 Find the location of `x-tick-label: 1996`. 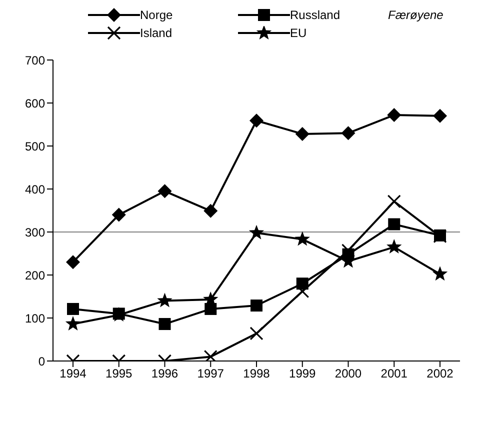

x-tick-label: 1996 is located at coordinates (164, 373).